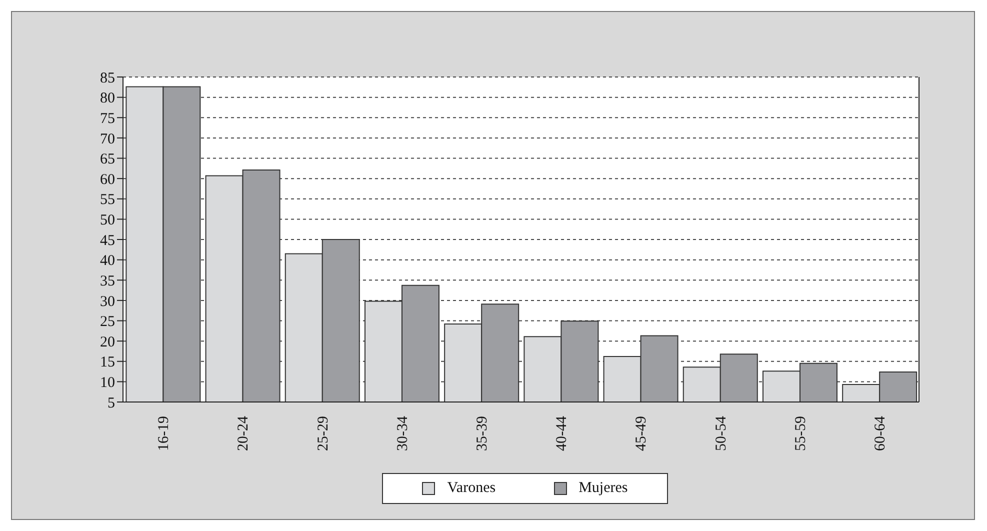 This screenshot has height=531, width=987. Describe the element at coordinates (244, 433) in the screenshot. I see `x-tick-label: 20-24` at that location.